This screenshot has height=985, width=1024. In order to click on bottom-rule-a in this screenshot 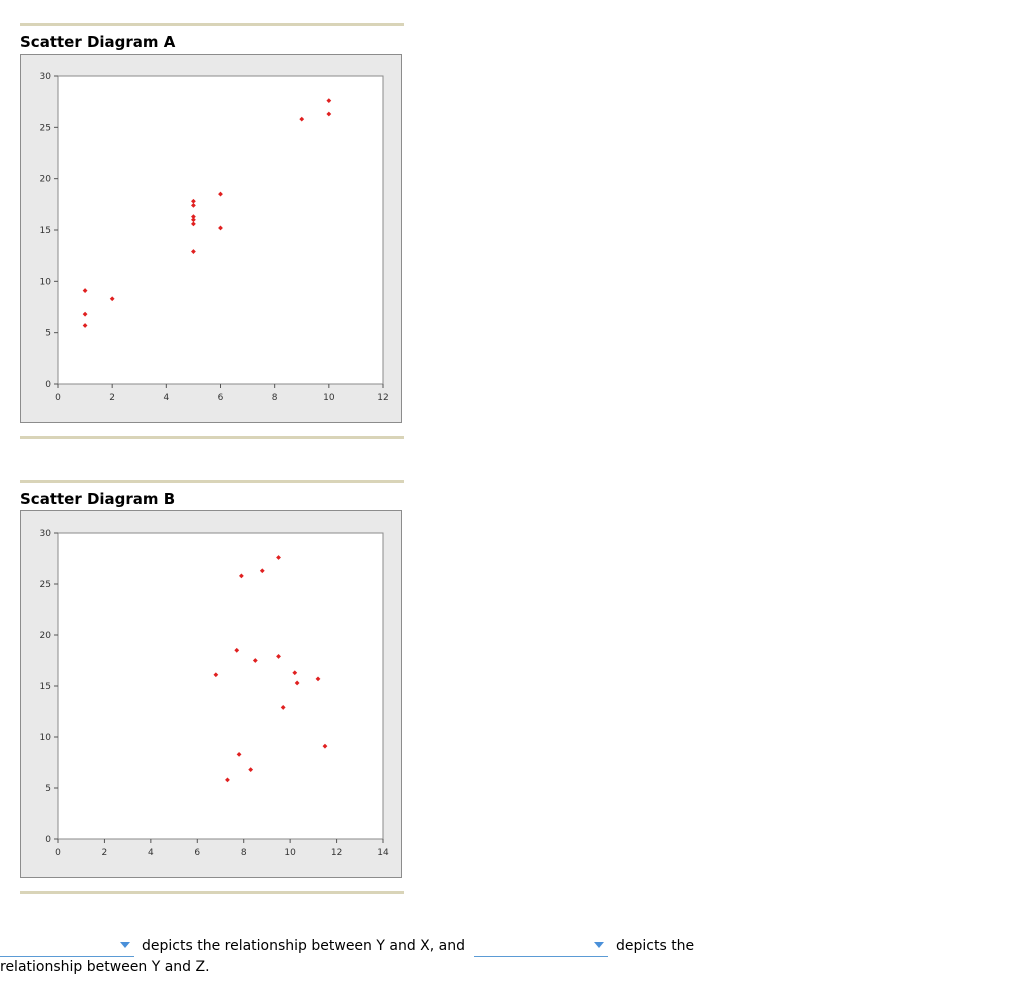, I will do `click(212, 437)`.